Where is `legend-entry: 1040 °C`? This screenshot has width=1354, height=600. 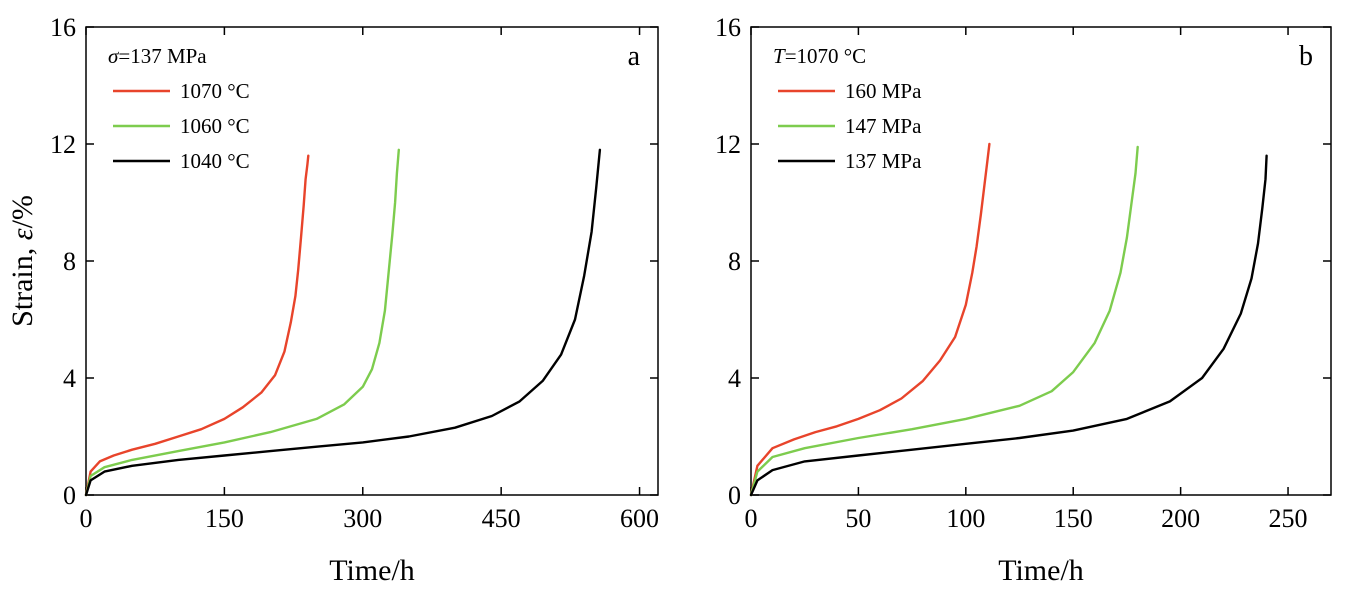
legend-entry: 1040 °C is located at coordinates (215, 161).